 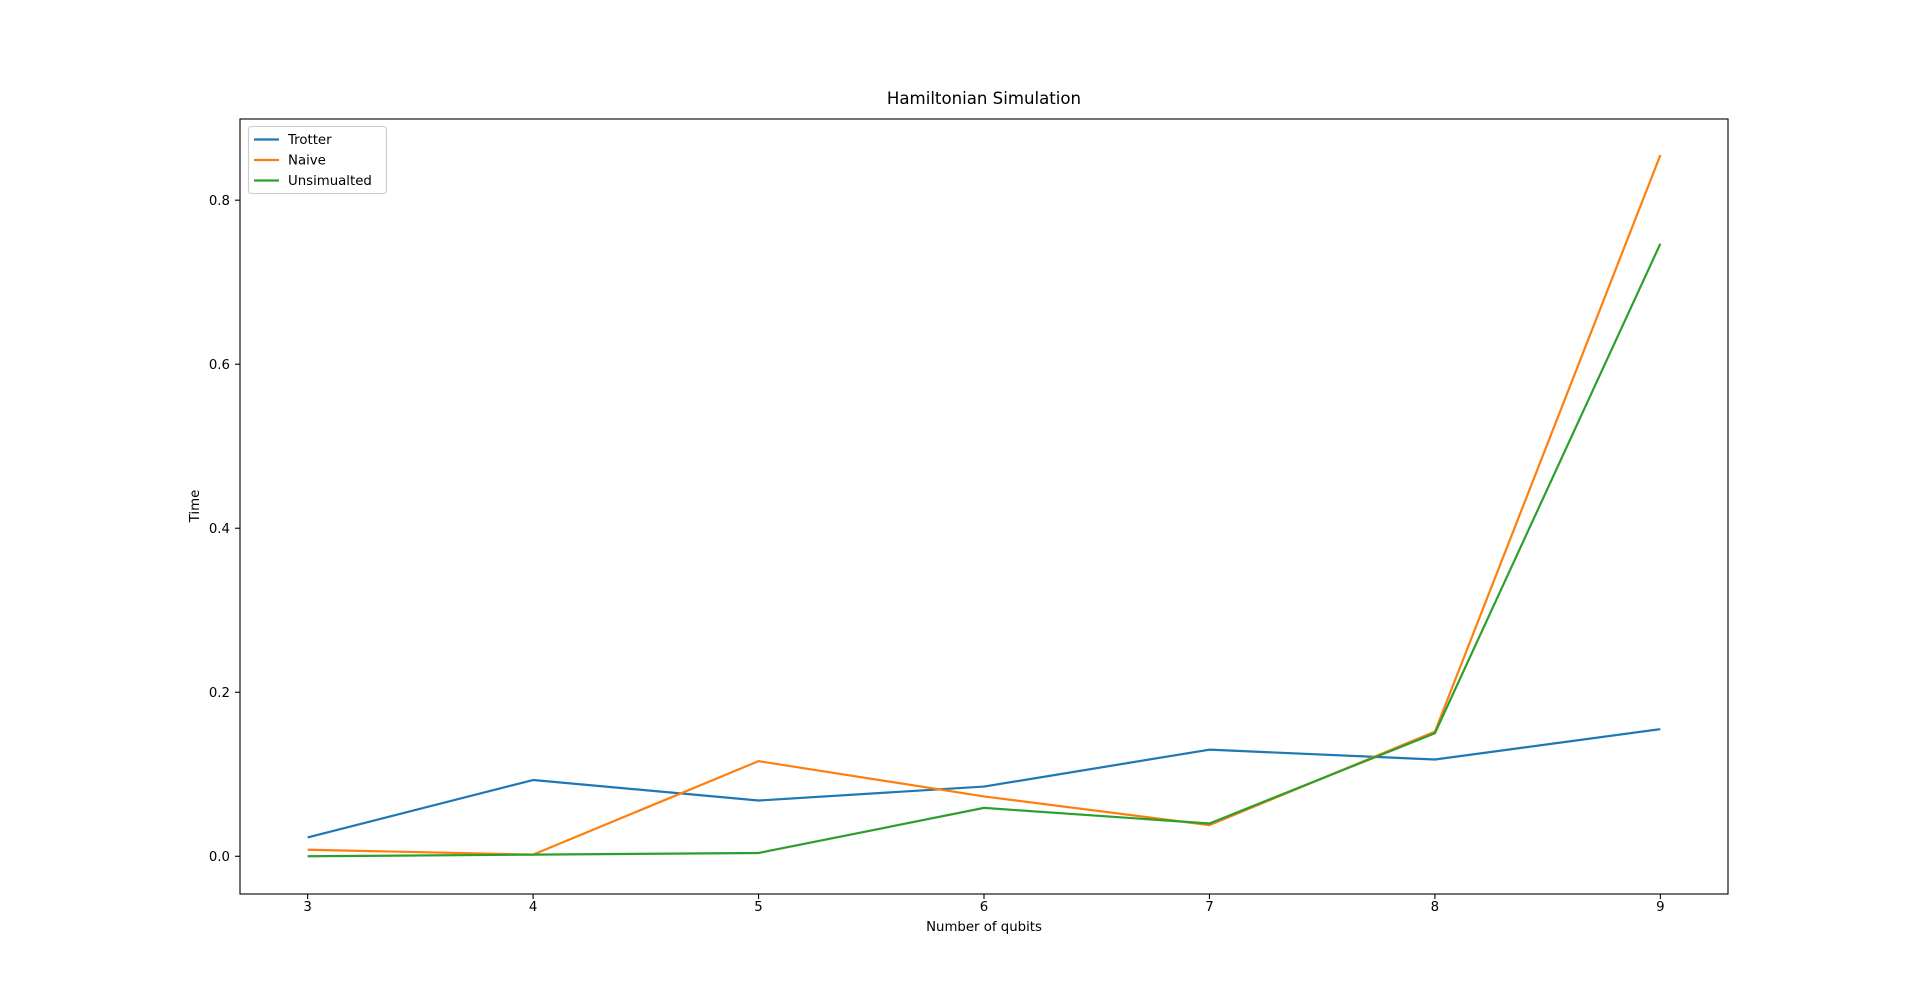 I want to click on x-tick-label: 7, so click(x=1209, y=907).